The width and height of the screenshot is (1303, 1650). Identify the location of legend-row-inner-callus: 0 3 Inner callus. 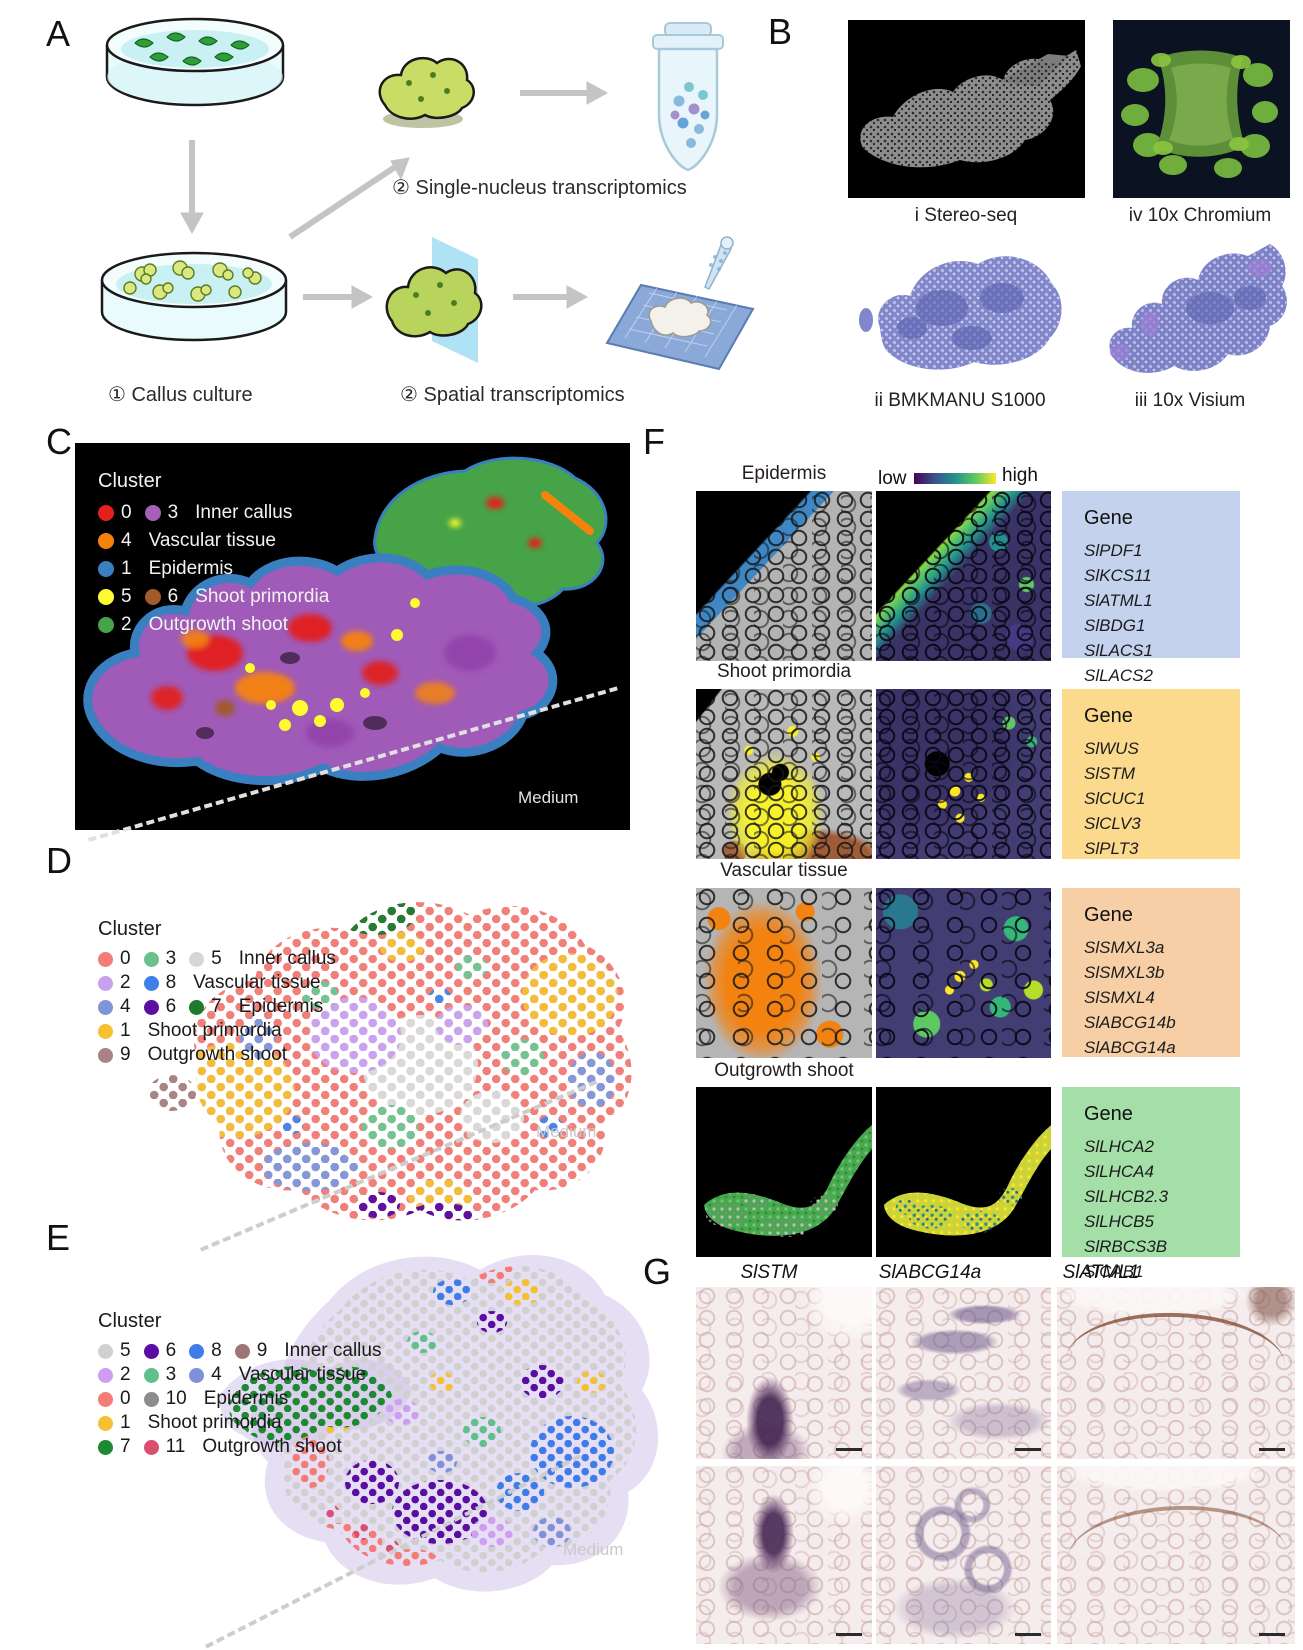
(213, 513).